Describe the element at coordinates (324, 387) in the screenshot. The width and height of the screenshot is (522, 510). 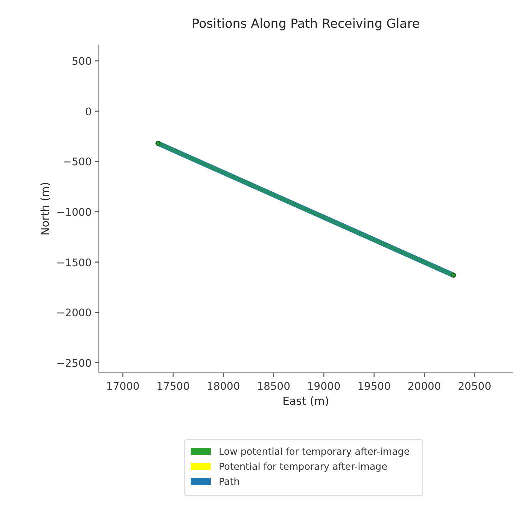
I see `x-tick-label: 19000` at that location.